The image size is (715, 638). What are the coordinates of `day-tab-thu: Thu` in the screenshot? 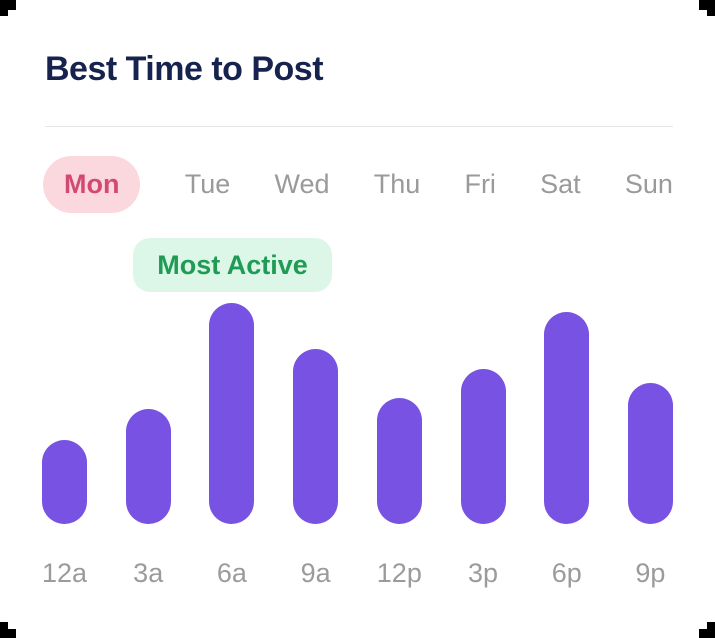 It's located at (397, 184).